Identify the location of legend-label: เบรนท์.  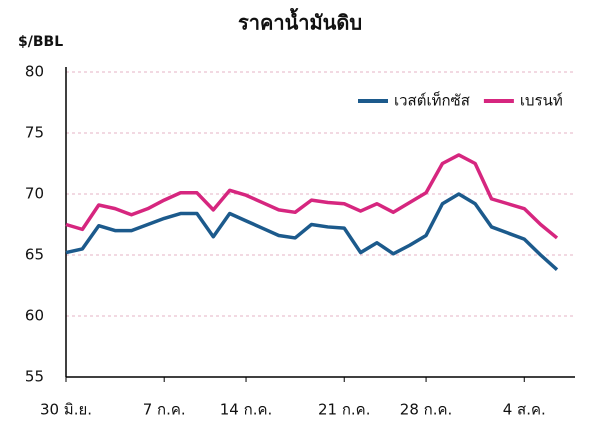
(541, 101).